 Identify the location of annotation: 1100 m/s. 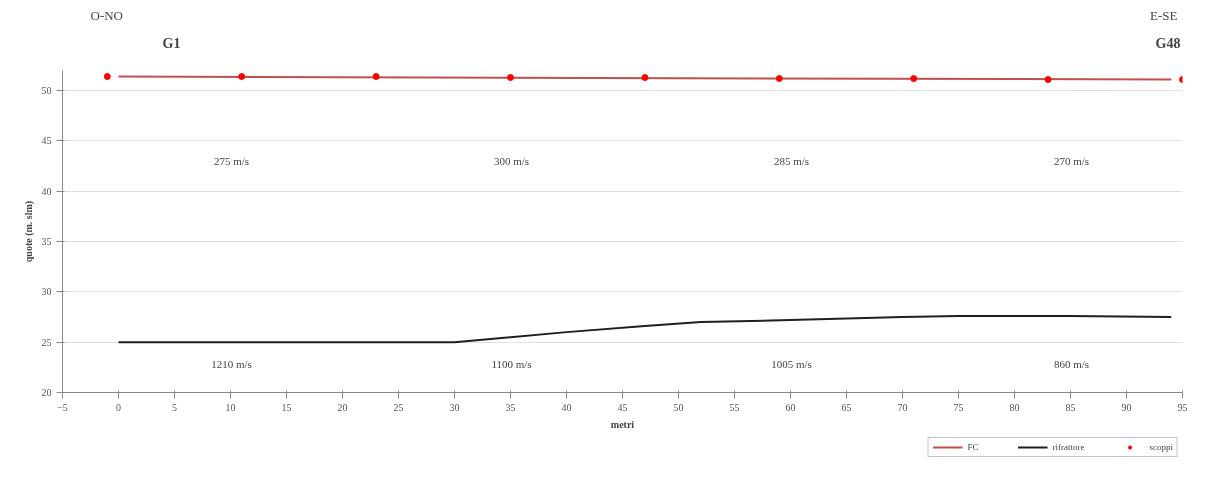
(511, 363).